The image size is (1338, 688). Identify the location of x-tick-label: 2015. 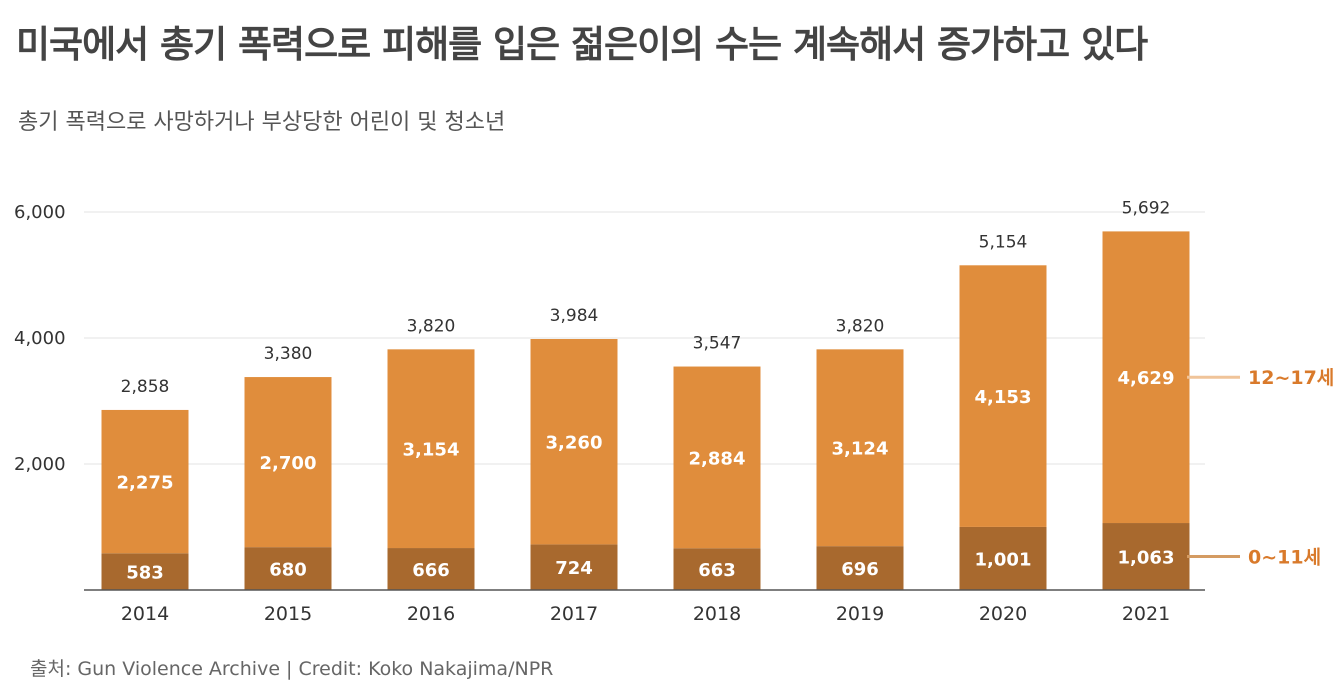
(288, 614).